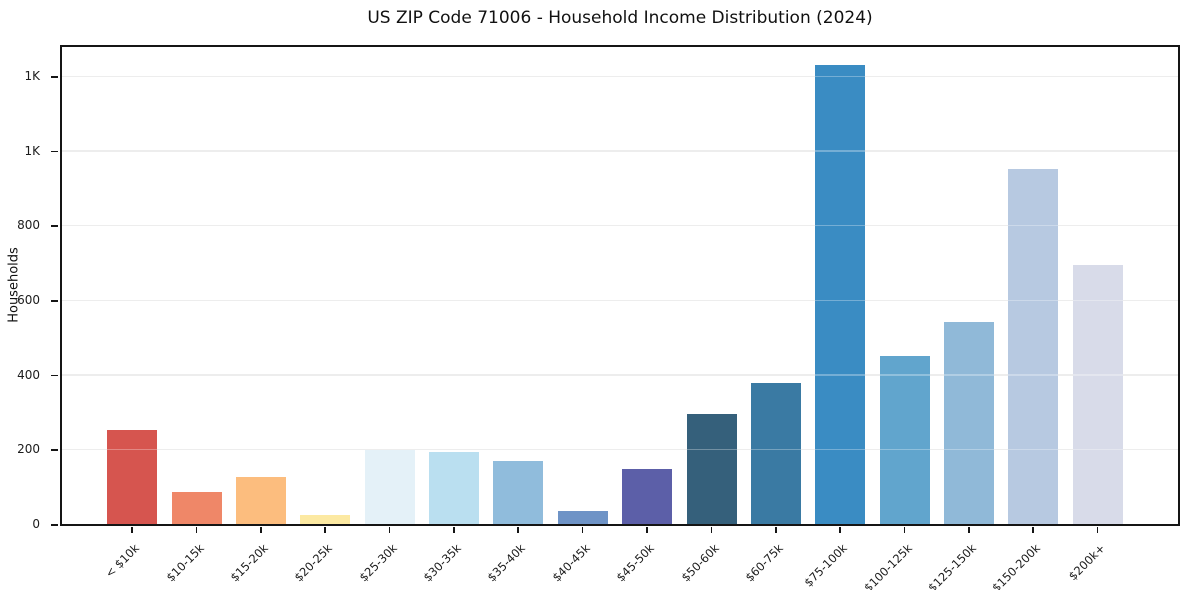 The width and height of the screenshot is (1189, 590). What do you see at coordinates (29, 288) in the screenshot?
I see `y-axis-ticks: 0 200 400 600 800 1K 1K` at bounding box center [29, 288].